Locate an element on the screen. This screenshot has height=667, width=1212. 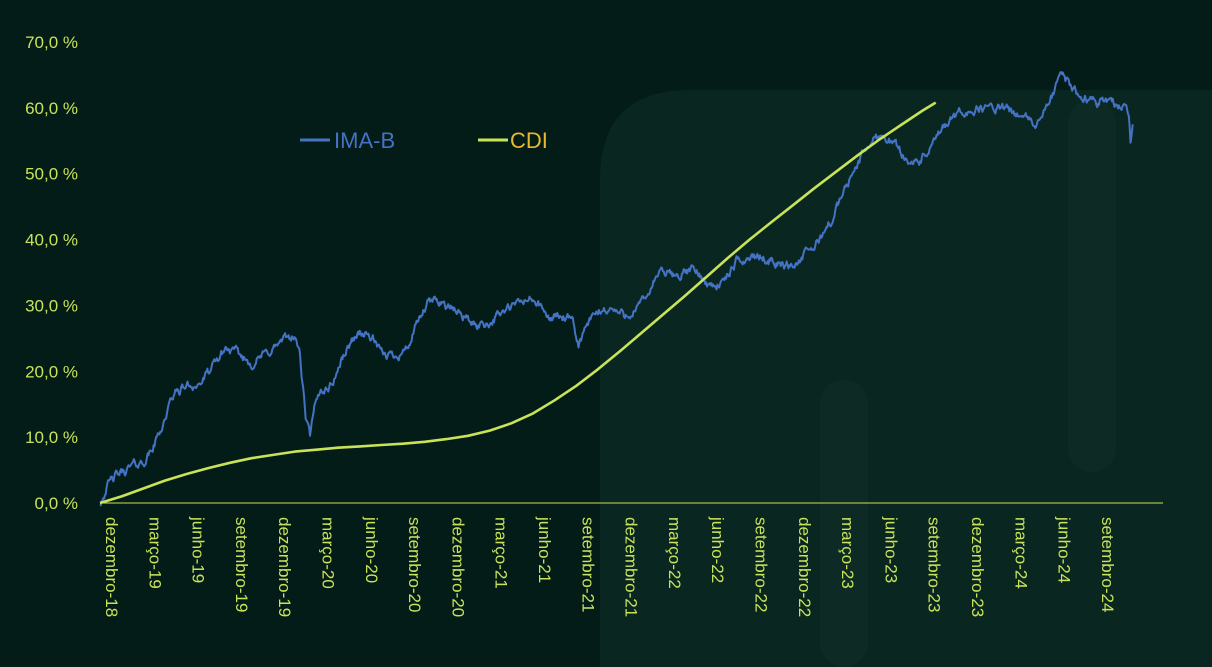
x-tick-label: dezembro-20 is located at coordinates (457, 567).